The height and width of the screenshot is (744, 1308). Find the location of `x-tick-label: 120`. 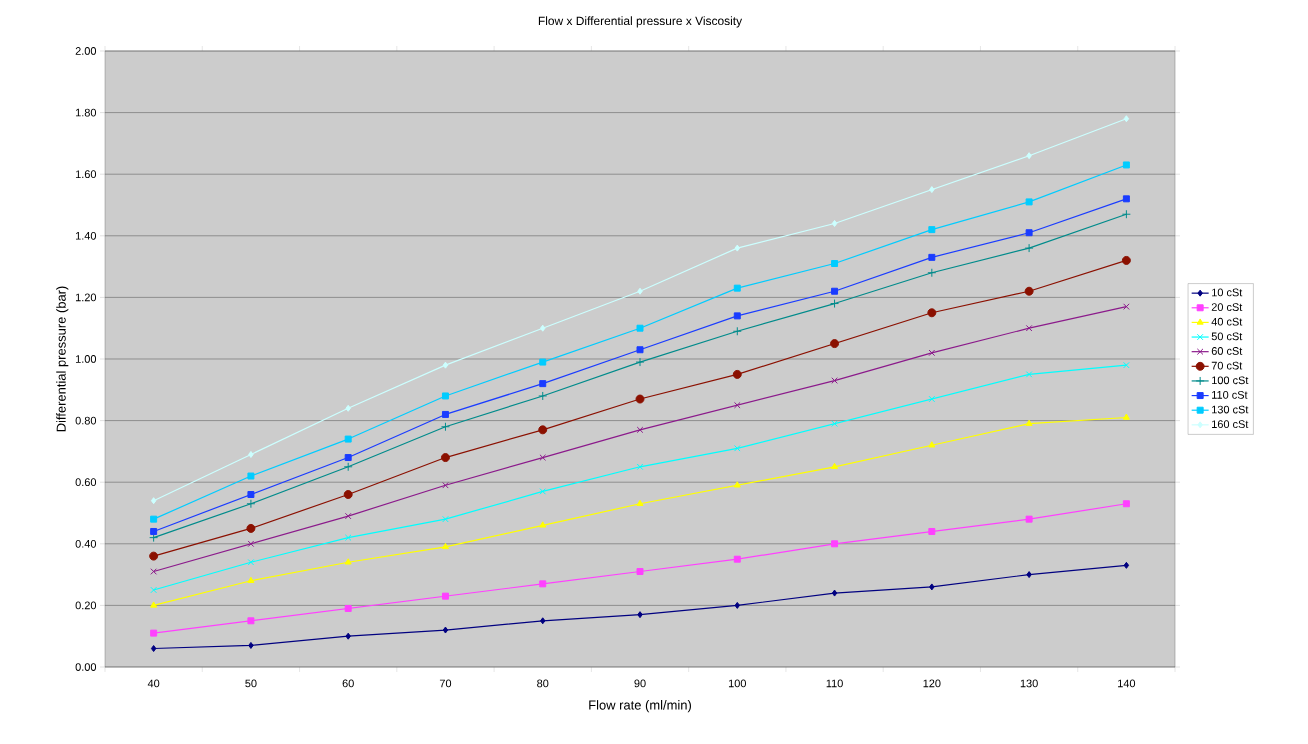

x-tick-label: 120 is located at coordinates (932, 683).